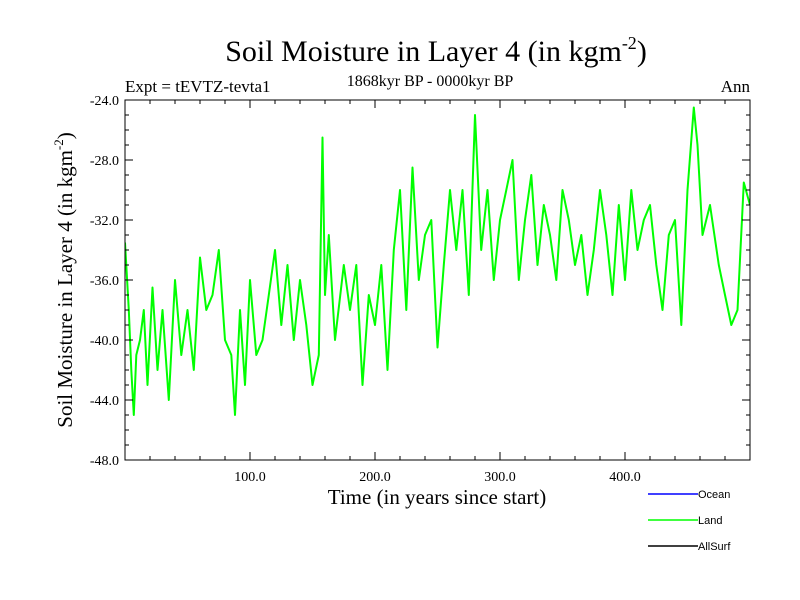 Image resolution: width=800 pixels, height=600 pixels. I want to click on y-tick-label: -36.0, so click(104, 281).